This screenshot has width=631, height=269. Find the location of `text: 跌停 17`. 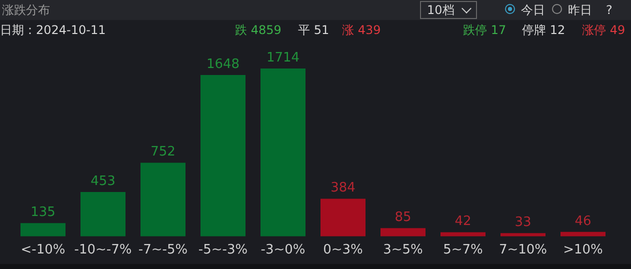

text: 跌停 17 is located at coordinates (484, 30).